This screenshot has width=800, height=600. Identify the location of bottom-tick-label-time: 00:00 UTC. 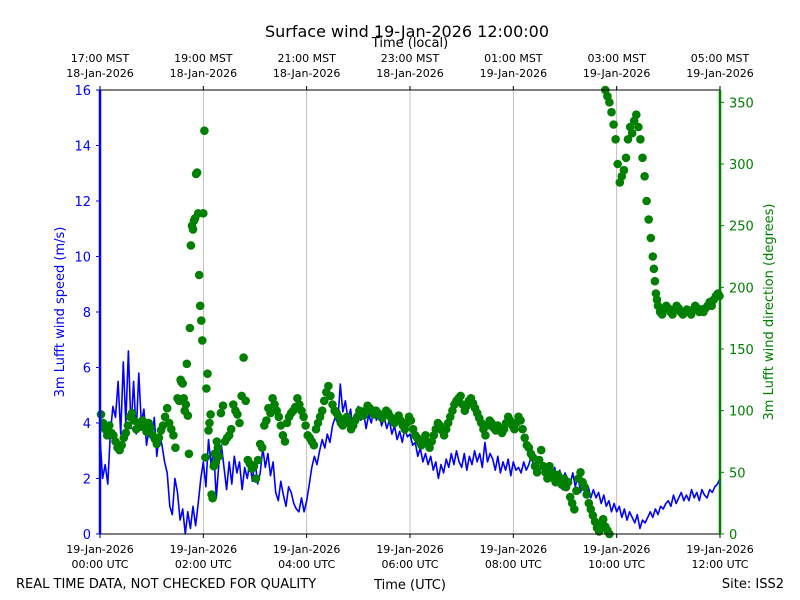
(99, 564).